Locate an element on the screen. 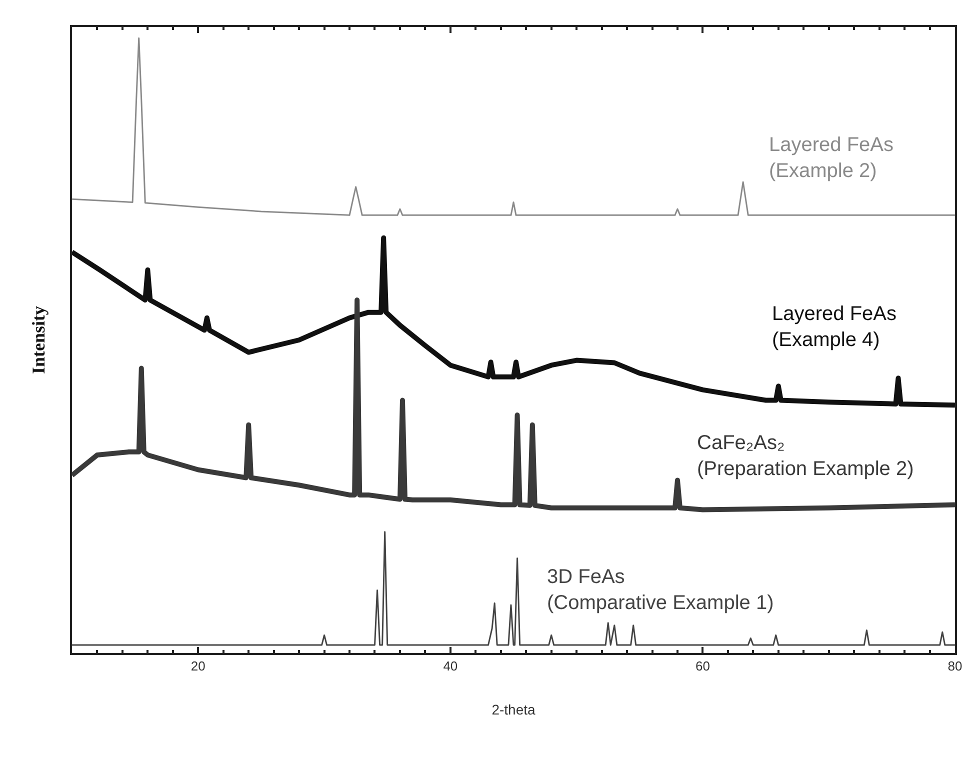  series-label: 3D FeAs (Comparative Example 1) is located at coordinates (660, 590).